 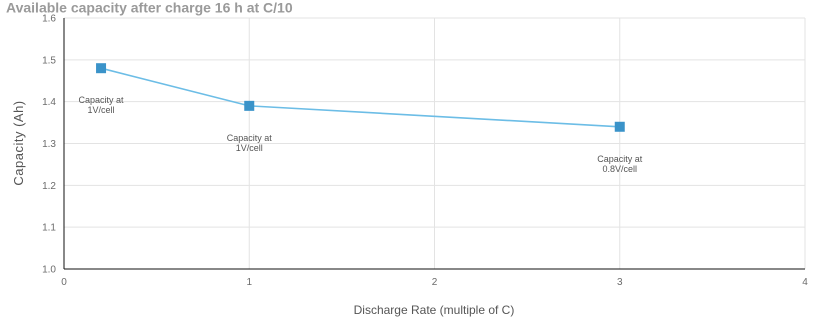 What do you see at coordinates (49, 186) in the screenshot?
I see `y-tick-label: 1.2` at bounding box center [49, 186].